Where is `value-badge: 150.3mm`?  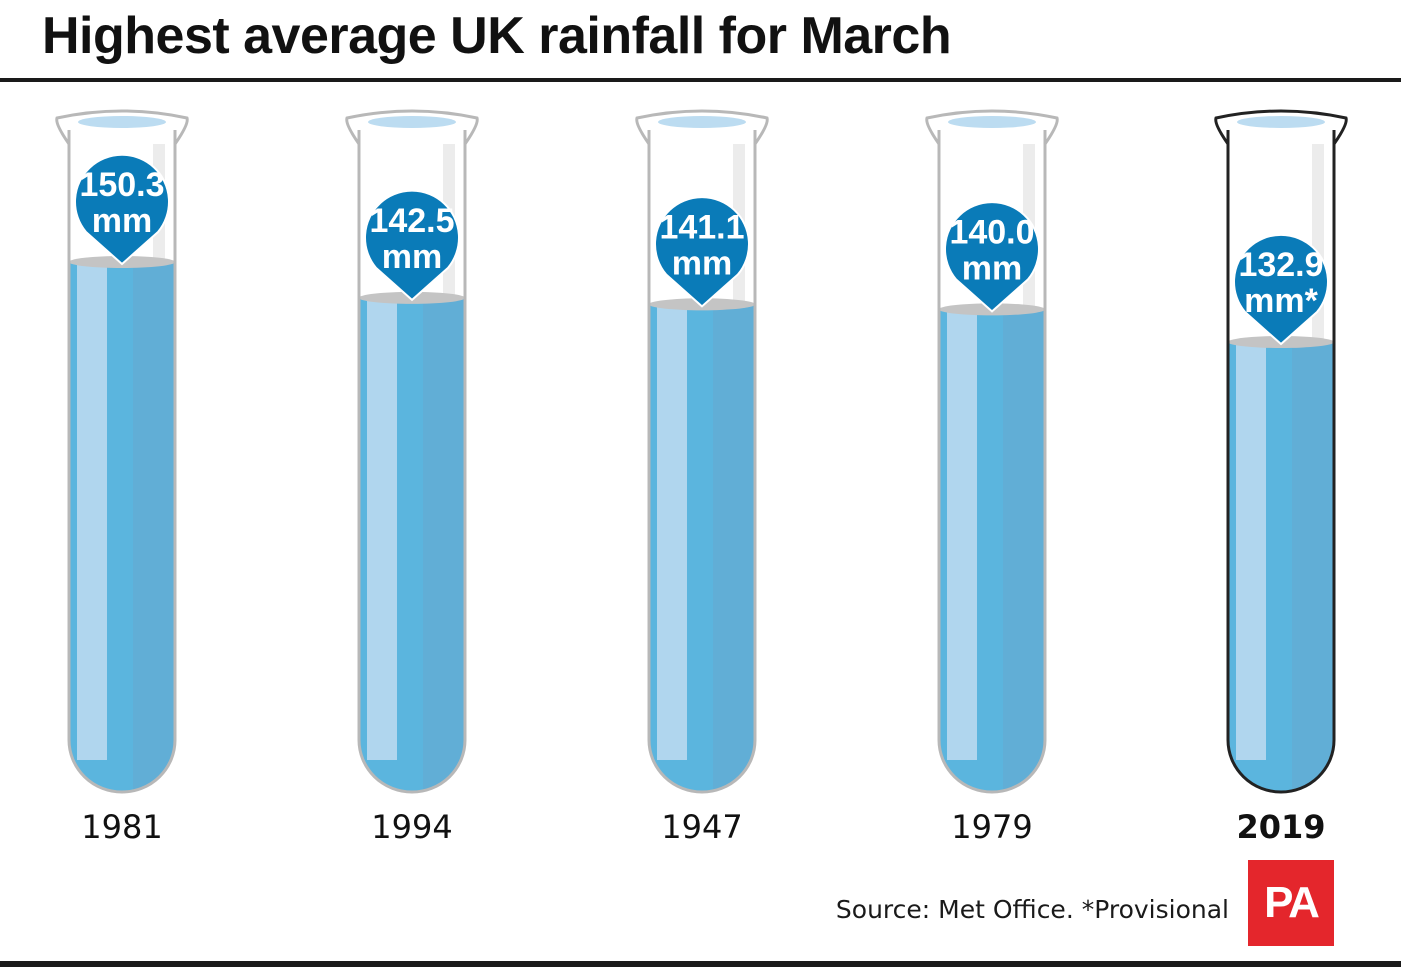 value-badge: 150.3mm is located at coordinates (122, 209).